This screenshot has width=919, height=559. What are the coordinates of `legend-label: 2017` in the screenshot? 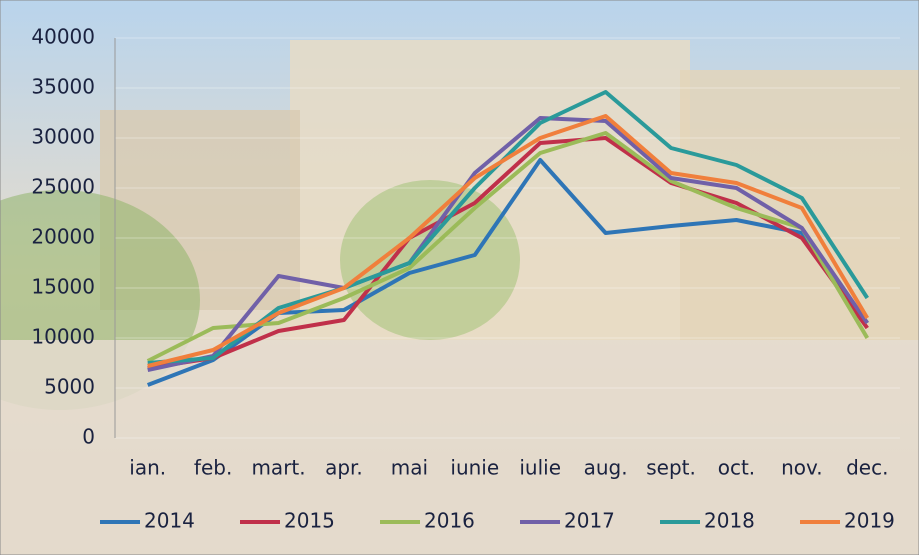 It's located at (589, 521).